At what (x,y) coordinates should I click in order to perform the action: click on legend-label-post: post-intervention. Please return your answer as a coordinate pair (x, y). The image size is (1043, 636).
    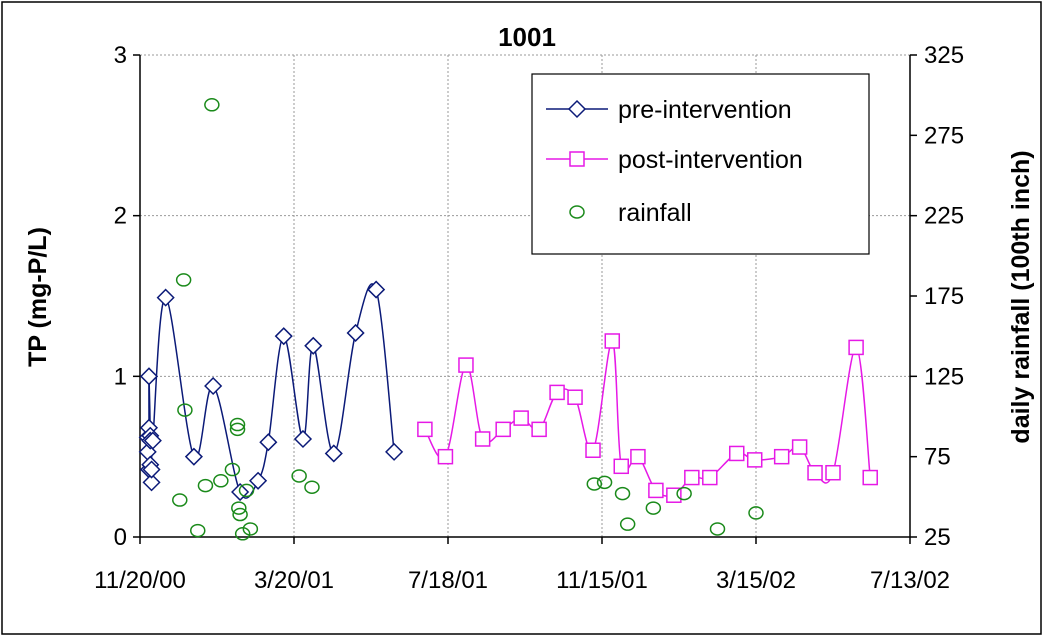
    Looking at the image, I should click on (710, 160).